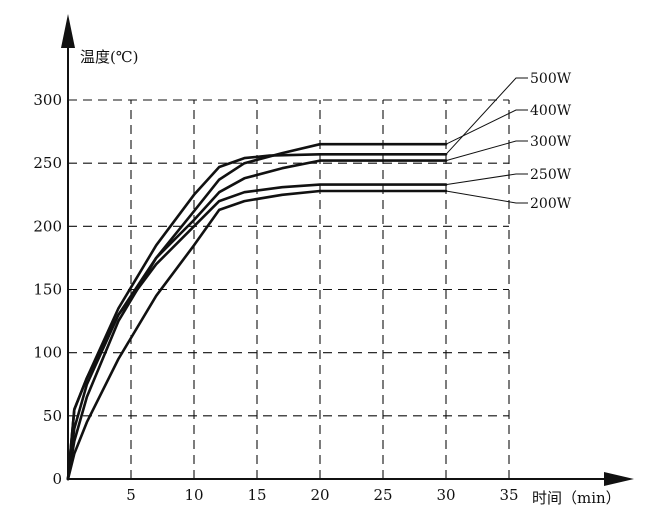 This screenshot has height=516, width=650. Describe the element at coordinates (486, 179) in the screenshot. I see `legend-leader-250w` at that location.